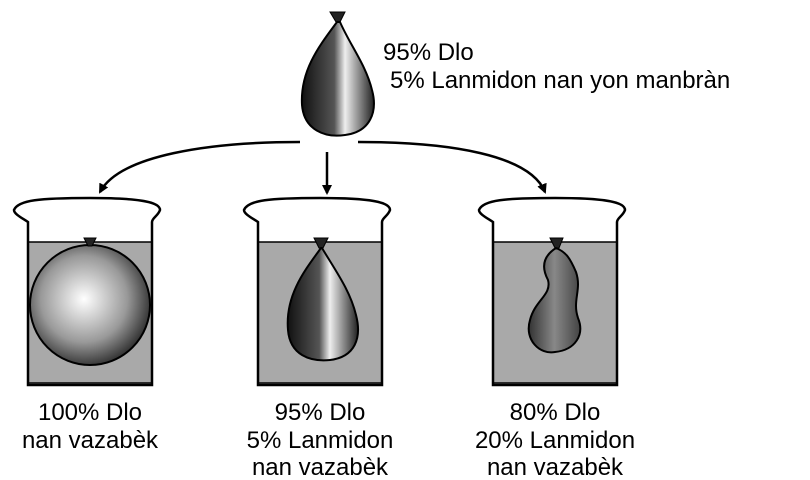  I want to click on beaker-label: 5% Lanmidon, so click(320, 440).